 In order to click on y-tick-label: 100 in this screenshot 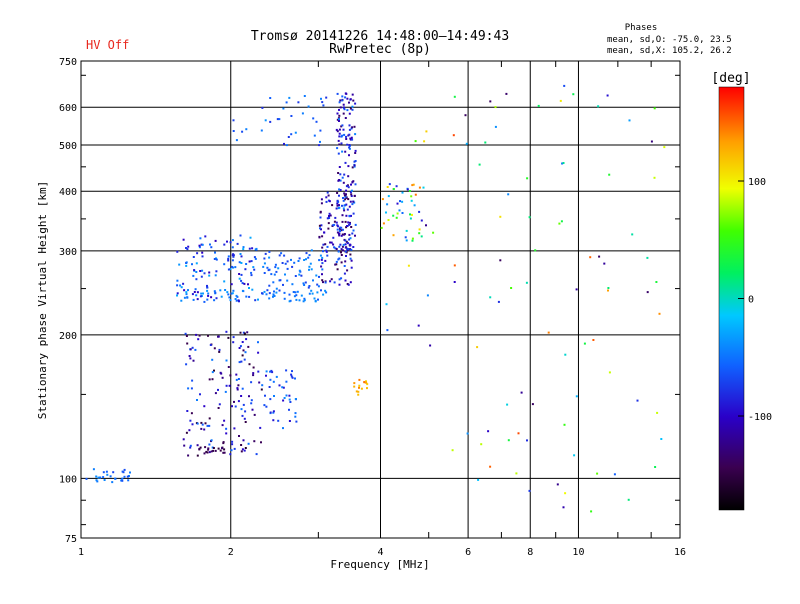, I will do `click(68, 479)`.